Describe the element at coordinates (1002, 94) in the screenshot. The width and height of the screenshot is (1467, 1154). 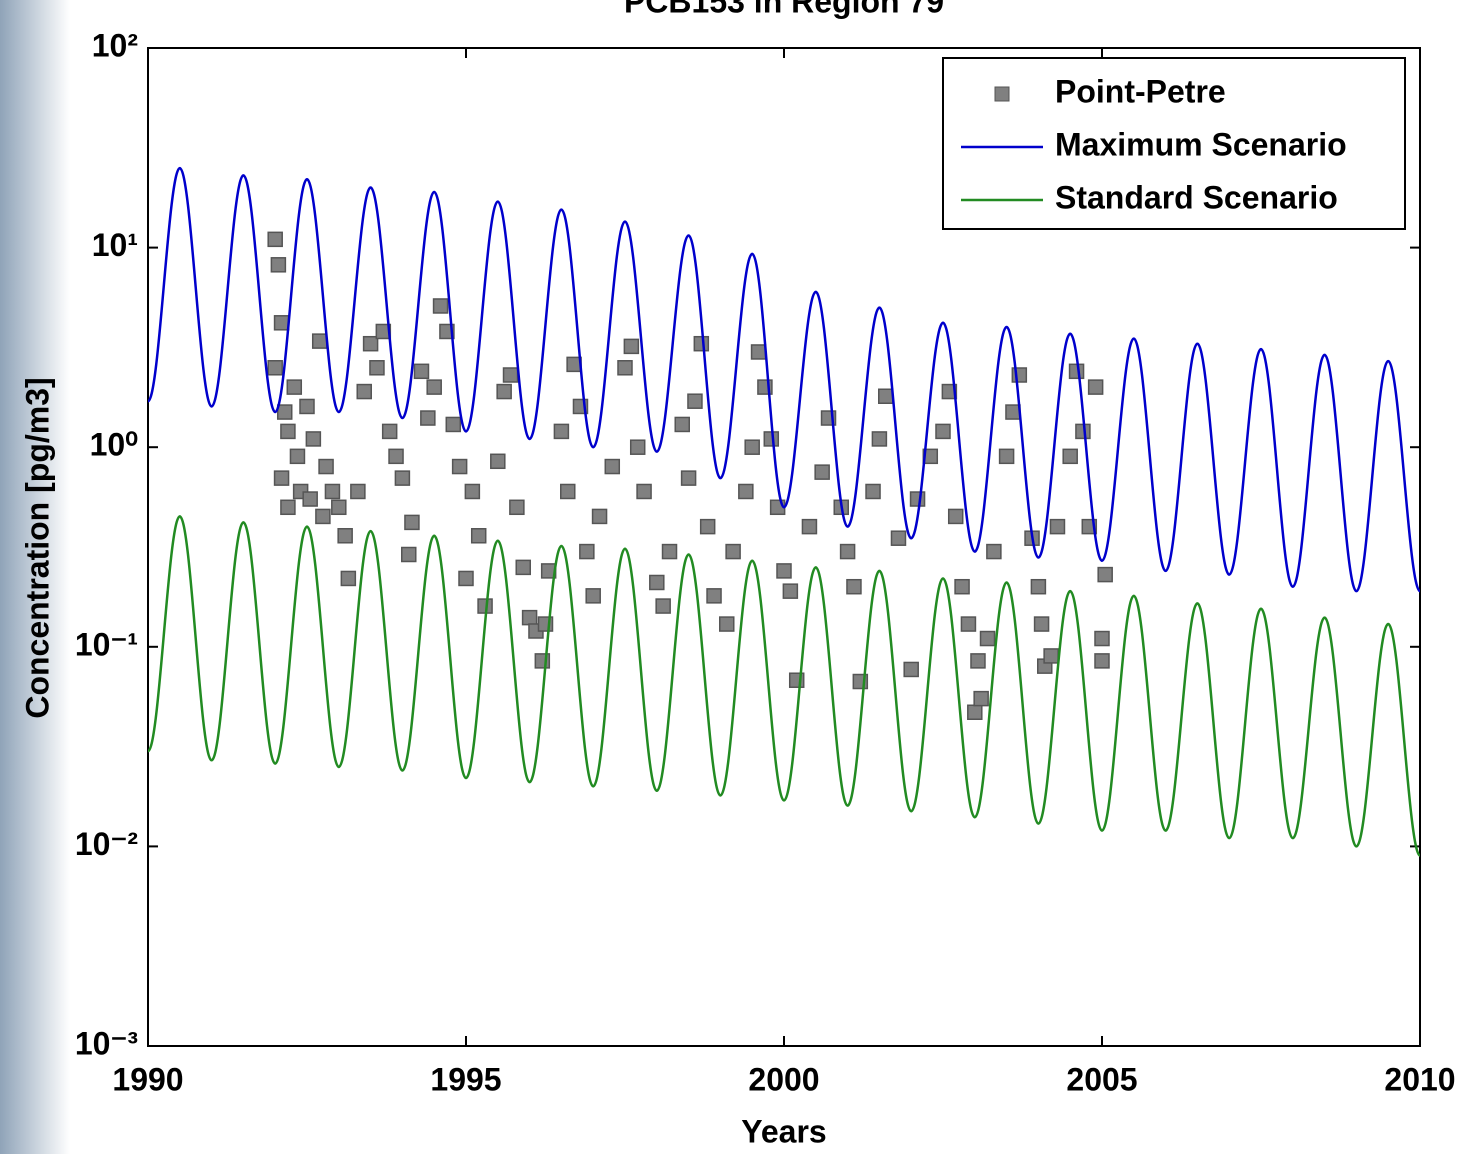
I see `legend-marker` at that location.